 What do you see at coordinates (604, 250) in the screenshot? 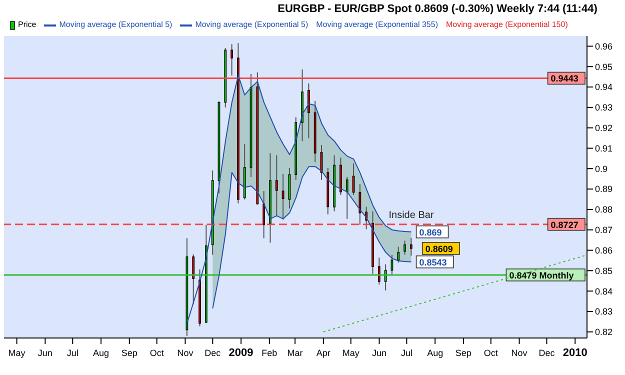
I see `y-tick-label: 0.86` at bounding box center [604, 250].